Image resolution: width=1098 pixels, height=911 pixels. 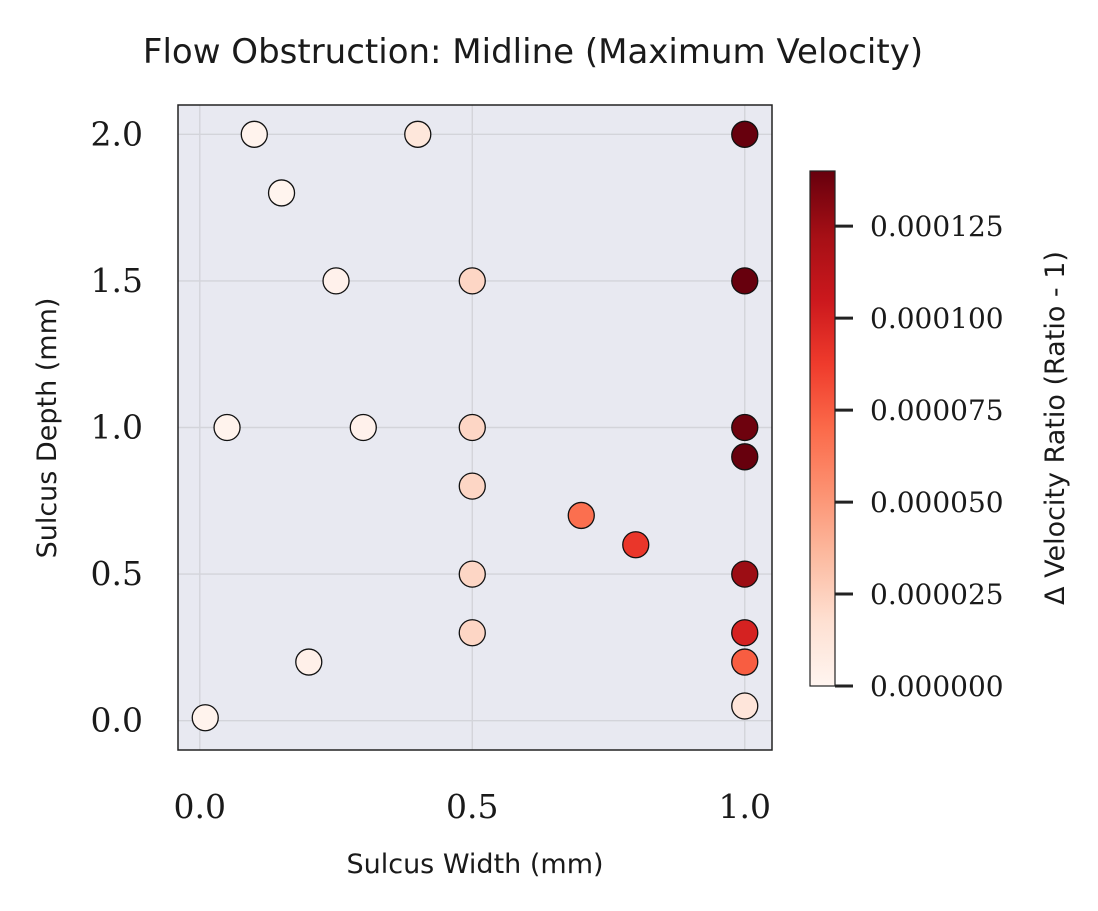 I want to click on y-tick-label: 0.0, so click(x=117, y=720).